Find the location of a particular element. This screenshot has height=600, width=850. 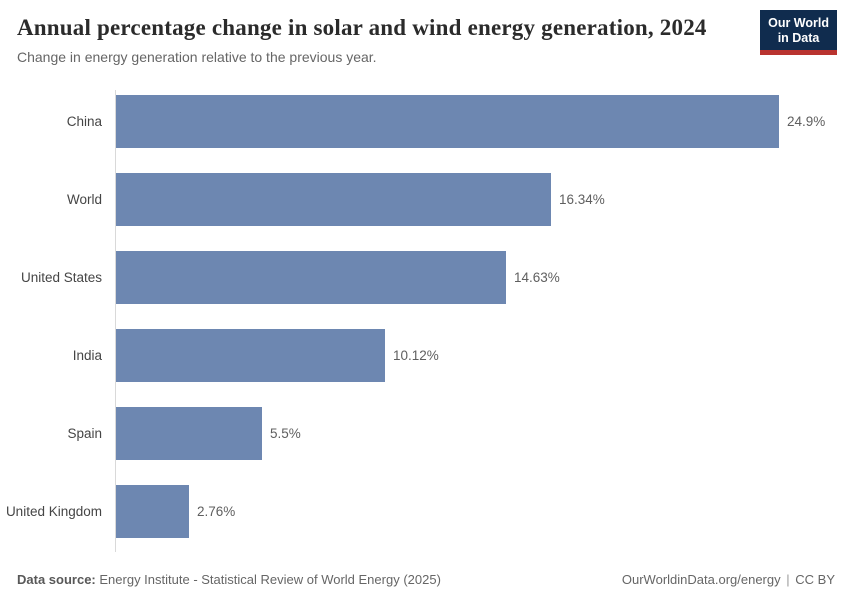

chart-row: India 10.12% is located at coordinates (425, 363).